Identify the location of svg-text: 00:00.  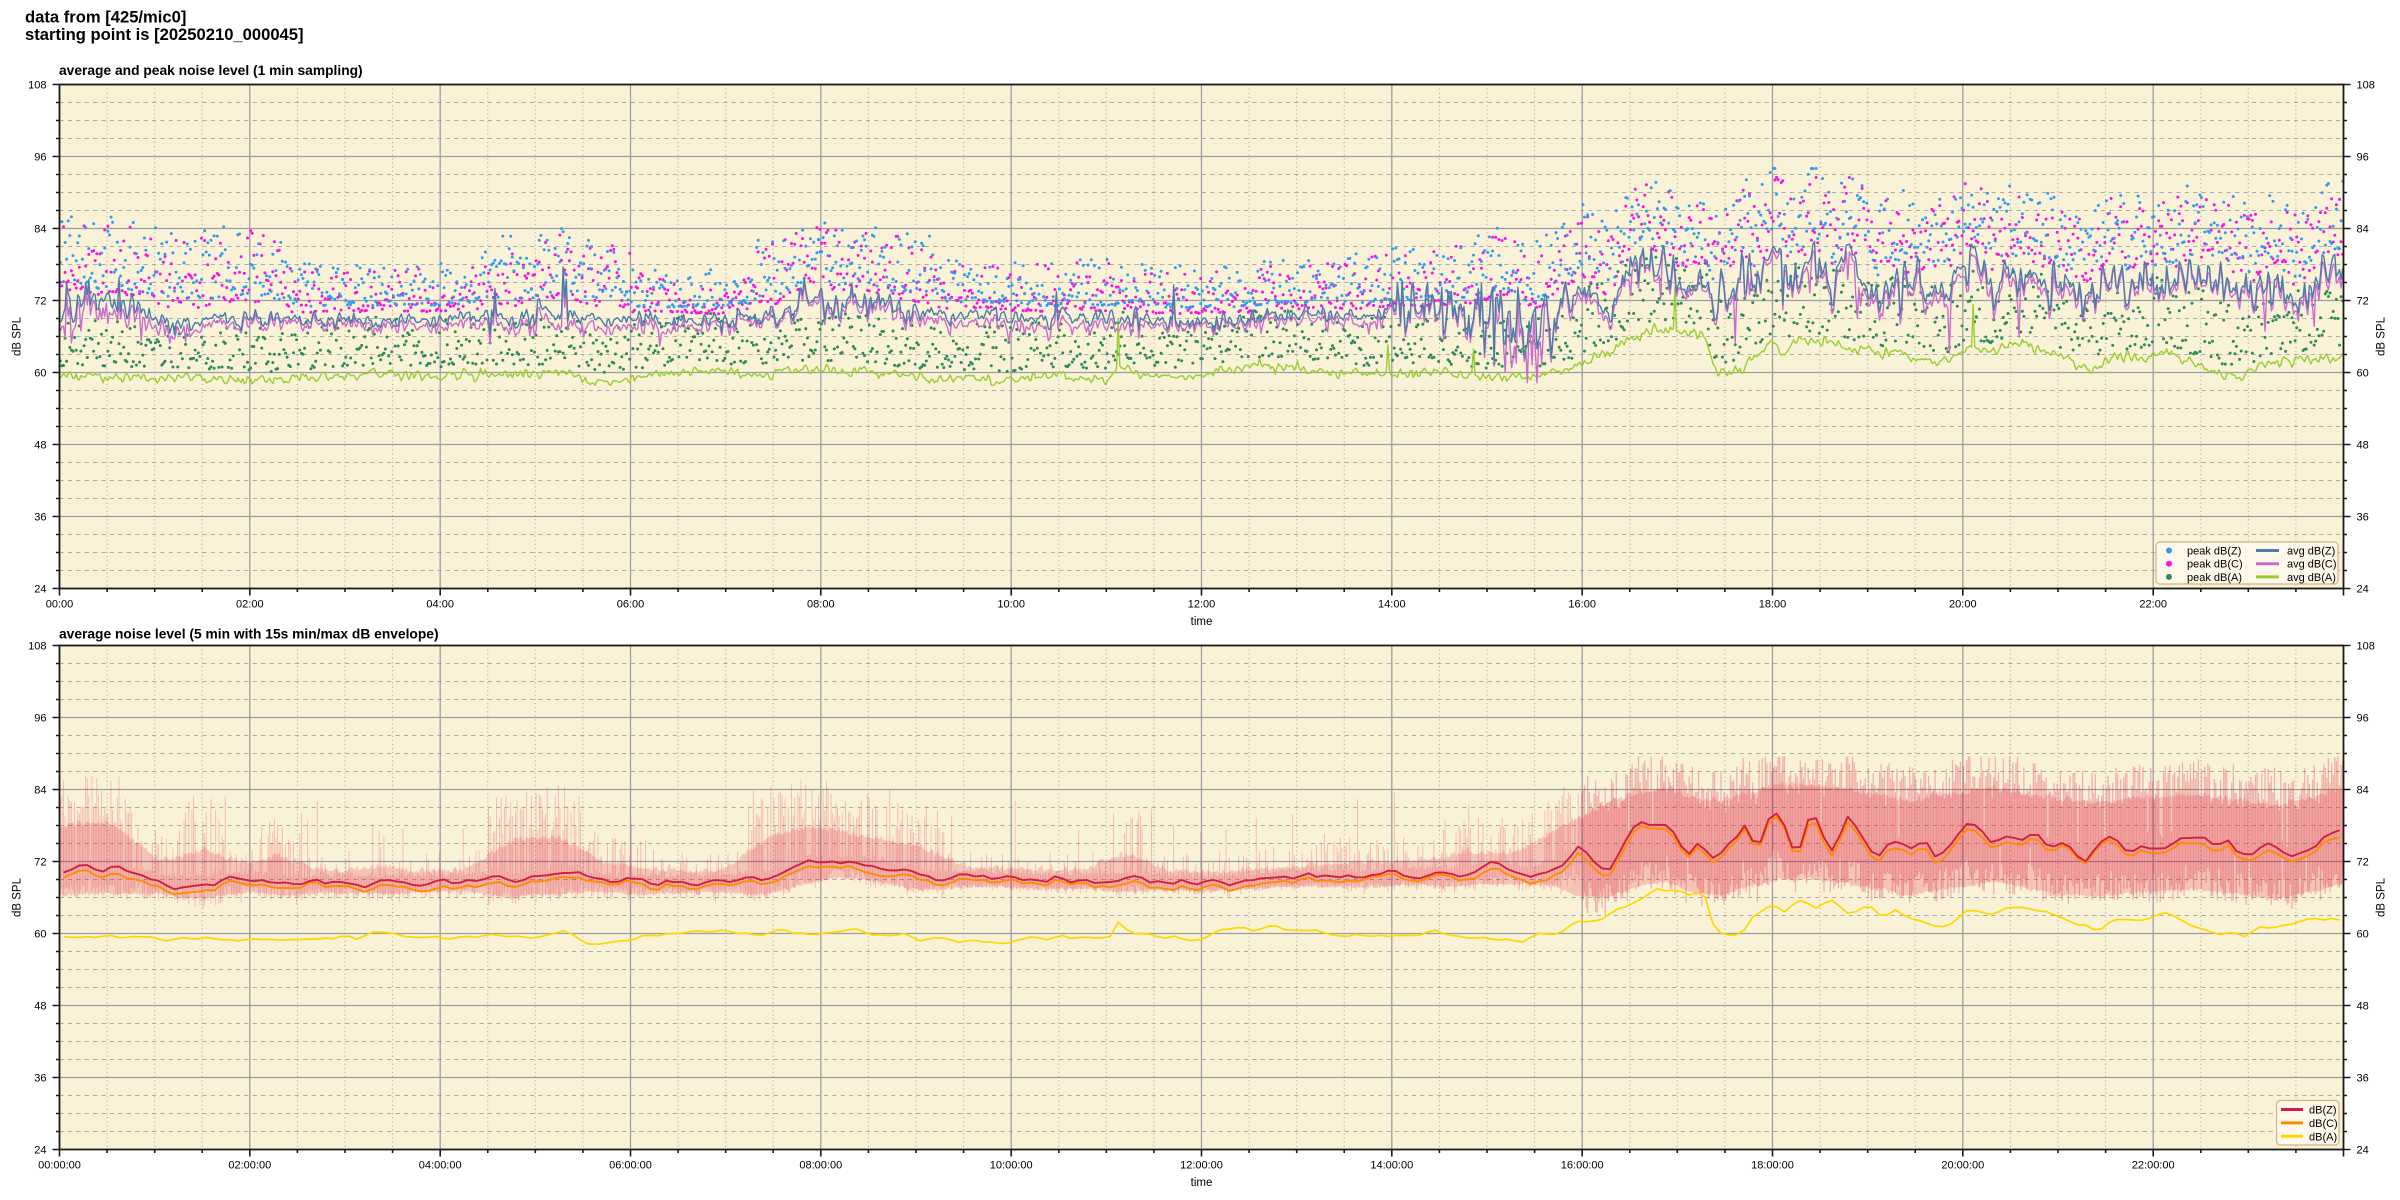
(60, 605).